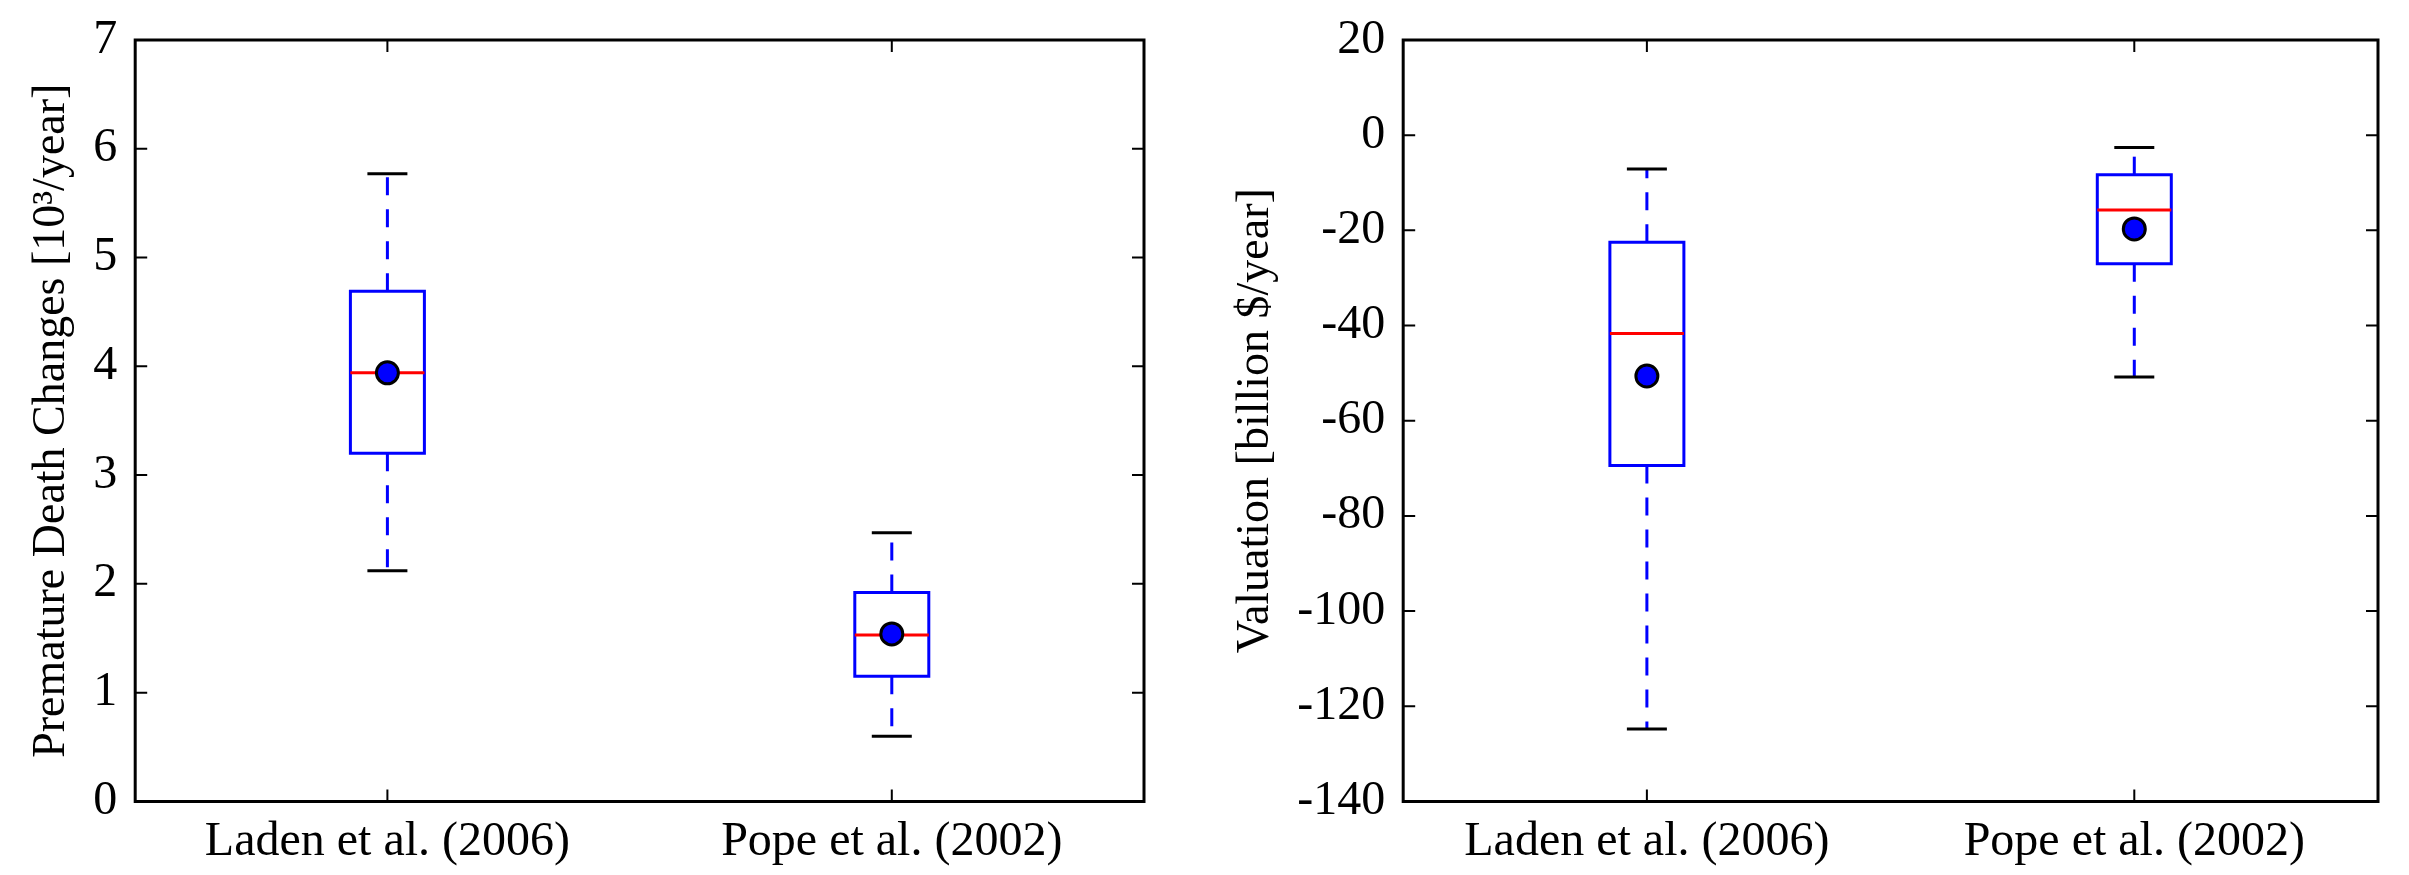 The width and height of the screenshot is (2409, 875). What do you see at coordinates (1252, 421) in the screenshot?
I see `y-axis-title: Valuation [billion $/year]` at bounding box center [1252, 421].